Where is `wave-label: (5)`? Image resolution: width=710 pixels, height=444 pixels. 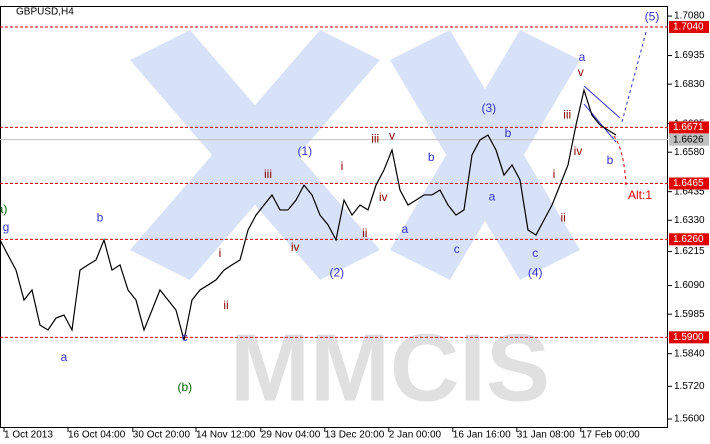 wave-label: (5) is located at coordinates (652, 16).